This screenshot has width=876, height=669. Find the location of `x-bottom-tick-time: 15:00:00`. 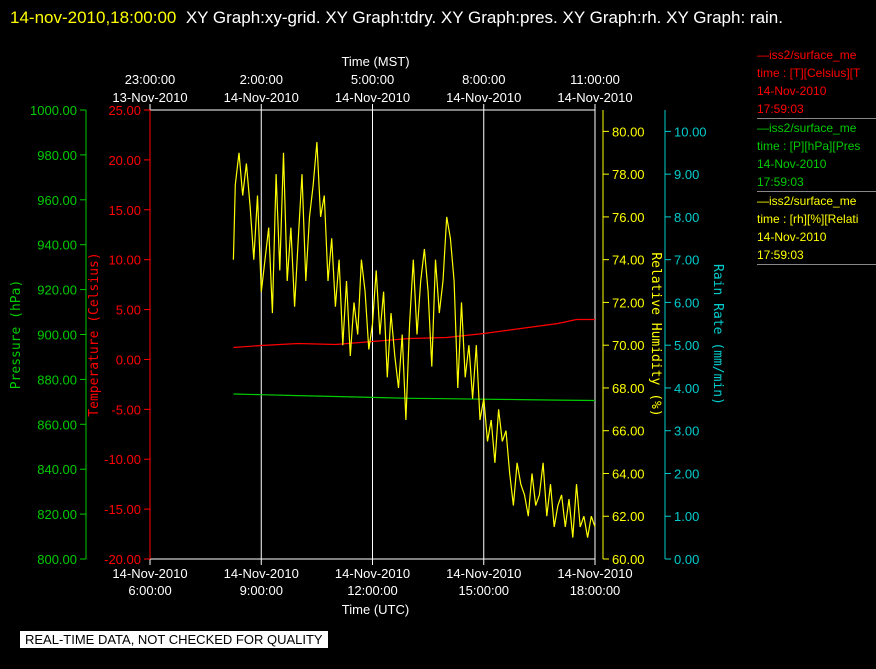

x-bottom-tick-time: 15:00:00 is located at coordinates (483, 590).